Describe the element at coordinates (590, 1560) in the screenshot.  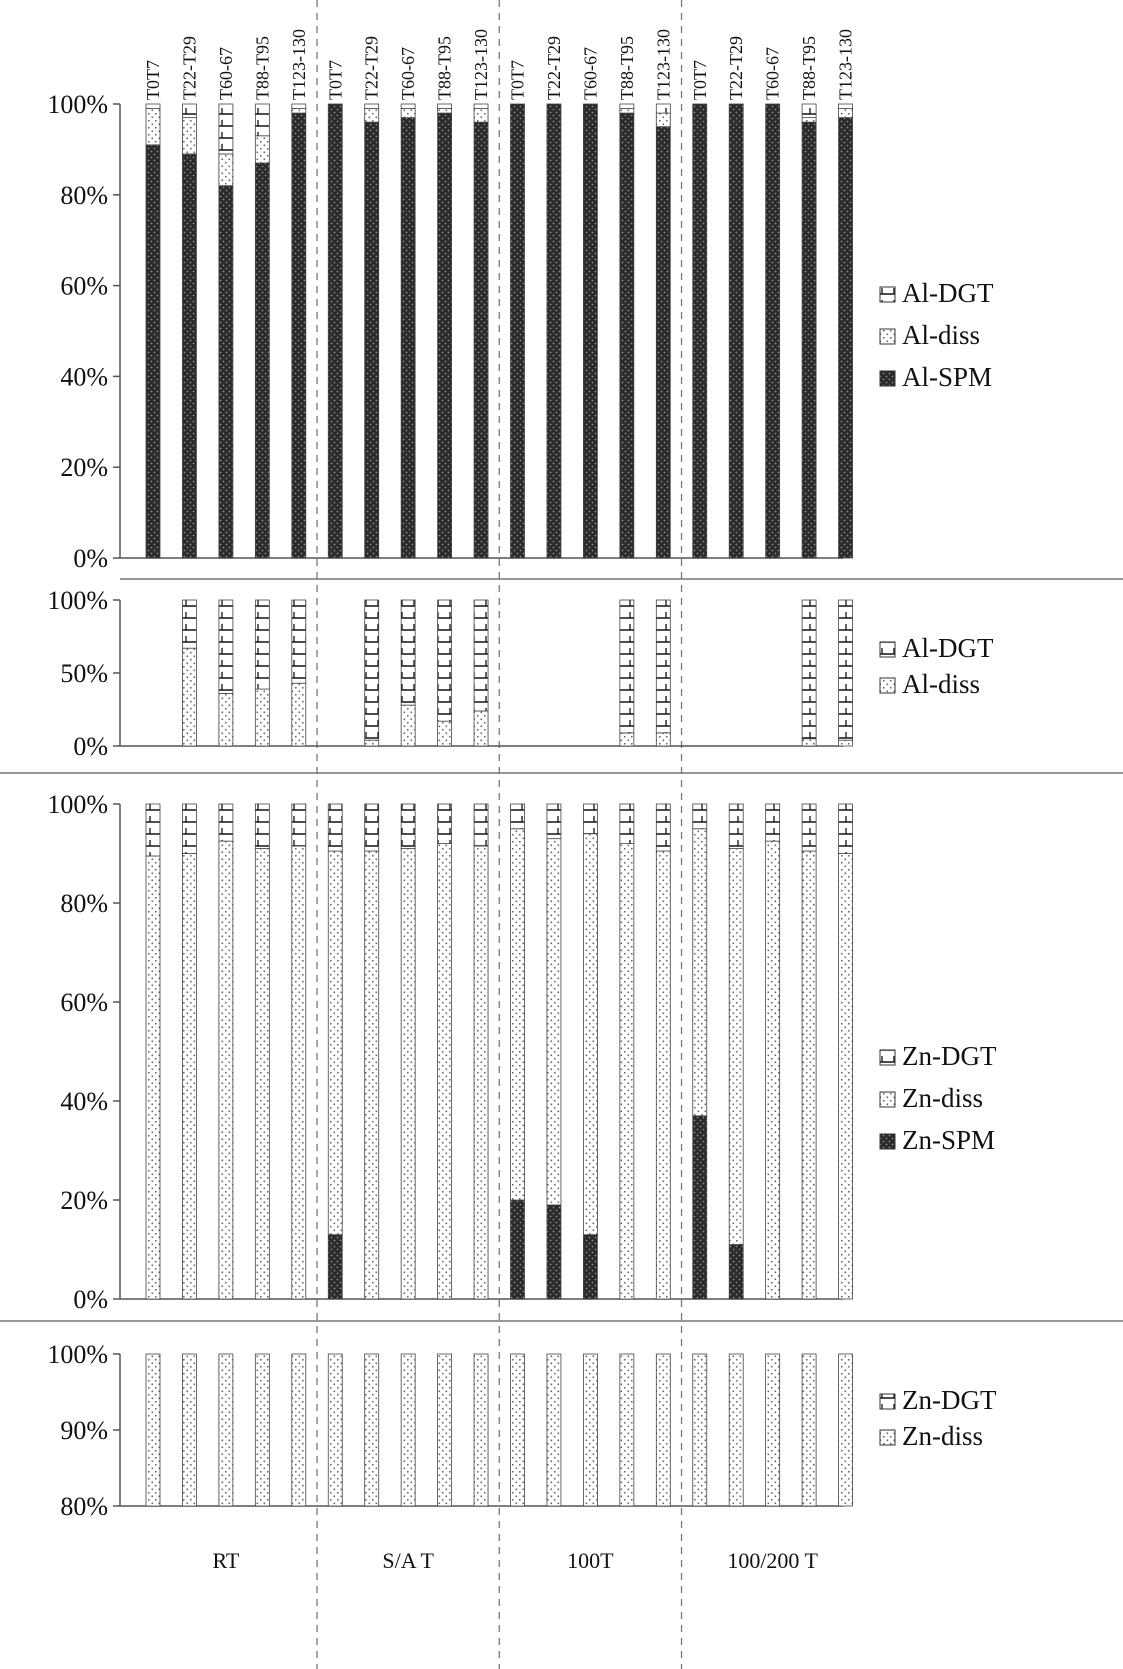
I see `group-label: 100T` at that location.